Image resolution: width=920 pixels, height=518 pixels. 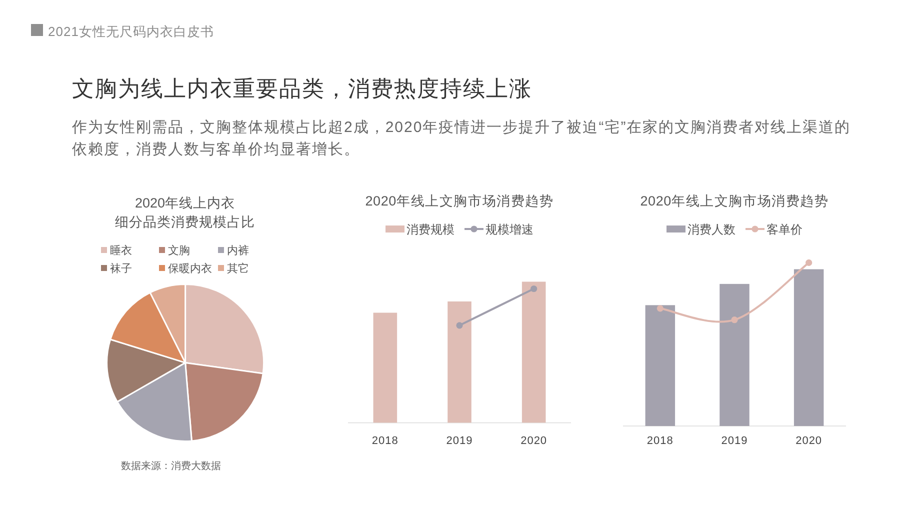 I want to click on legend-label: 保暖内衣, so click(x=190, y=268).